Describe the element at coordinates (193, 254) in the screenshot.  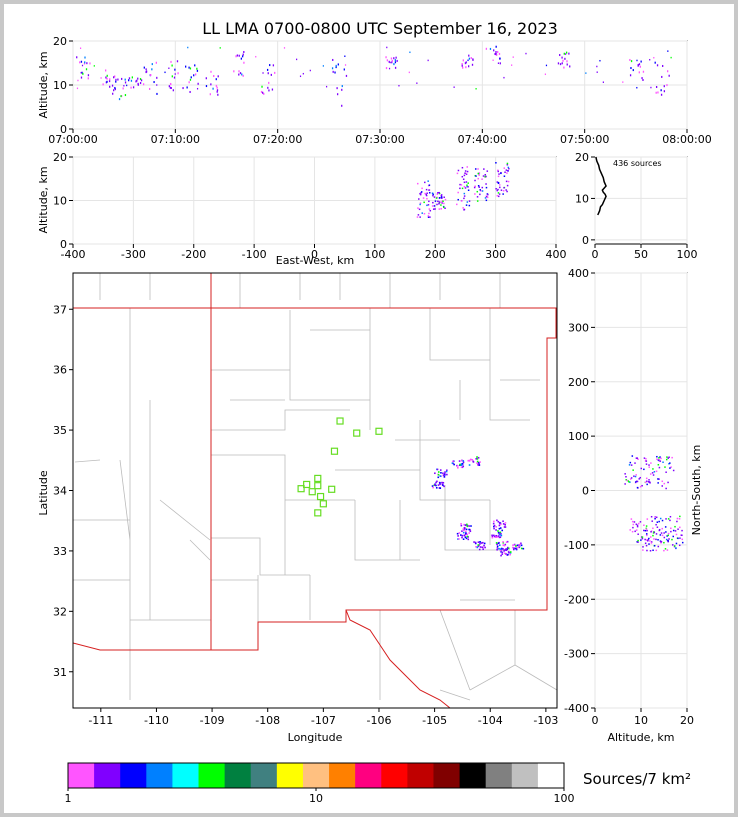
I see `x-tick-label: -200` at that location.